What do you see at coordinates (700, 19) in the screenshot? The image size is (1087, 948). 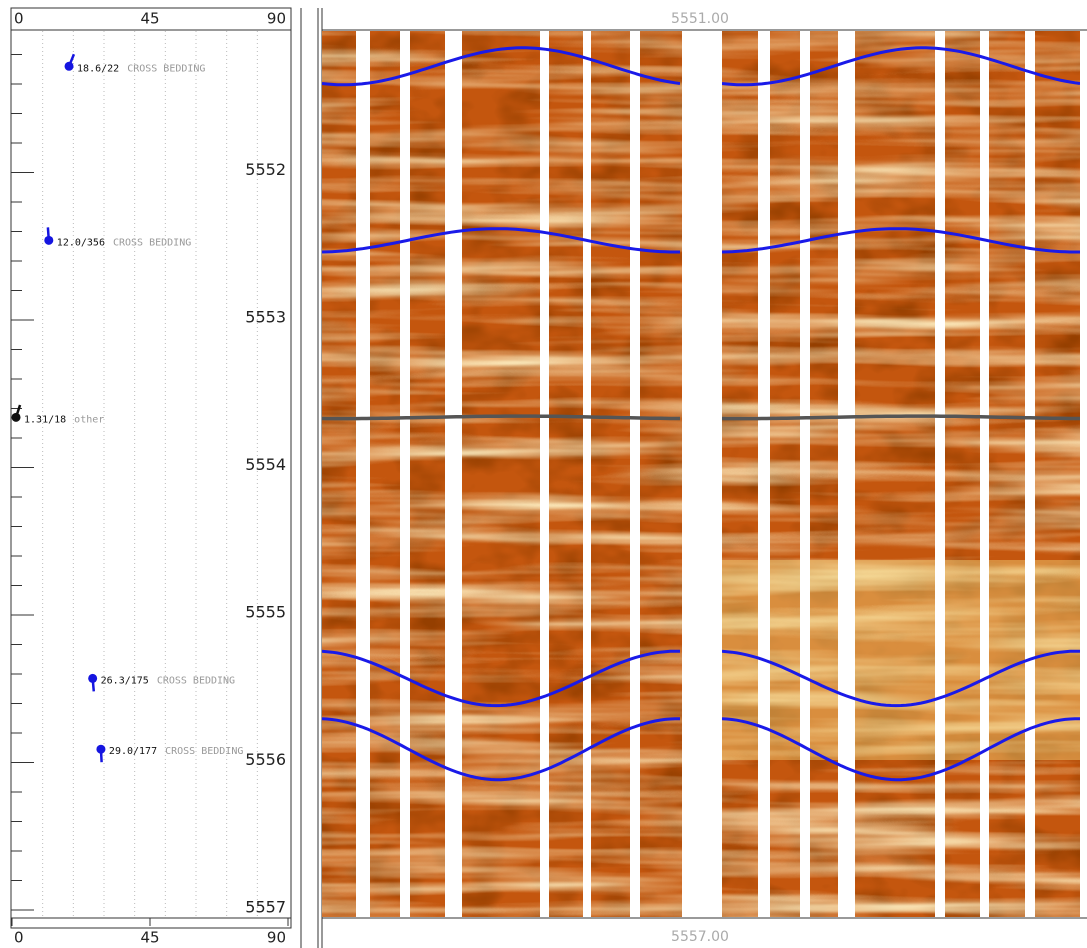 I see `image-depth-label: 5551.00` at bounding box center [700, 19].